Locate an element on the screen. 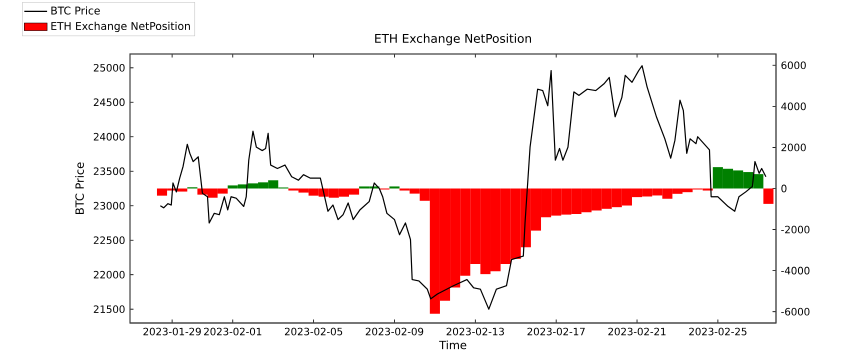 The image size is (863, 359). y2-tick-label: -6000 is located at coordinates (795, 312).